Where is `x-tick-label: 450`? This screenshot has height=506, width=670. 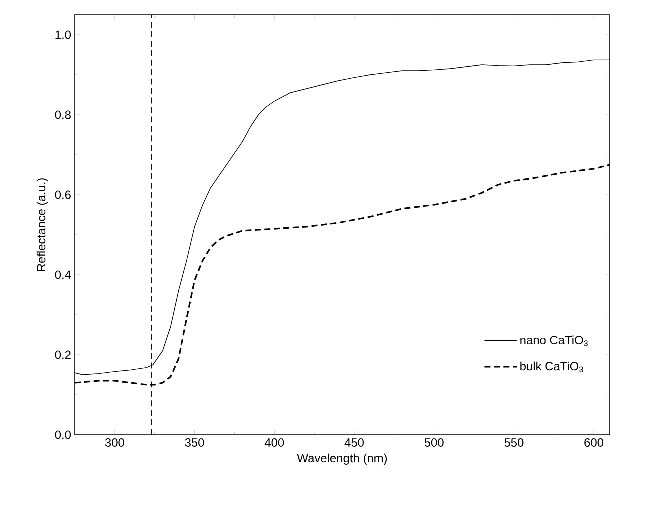
x-tick-label: 450 is located at coordinates (354, 442).